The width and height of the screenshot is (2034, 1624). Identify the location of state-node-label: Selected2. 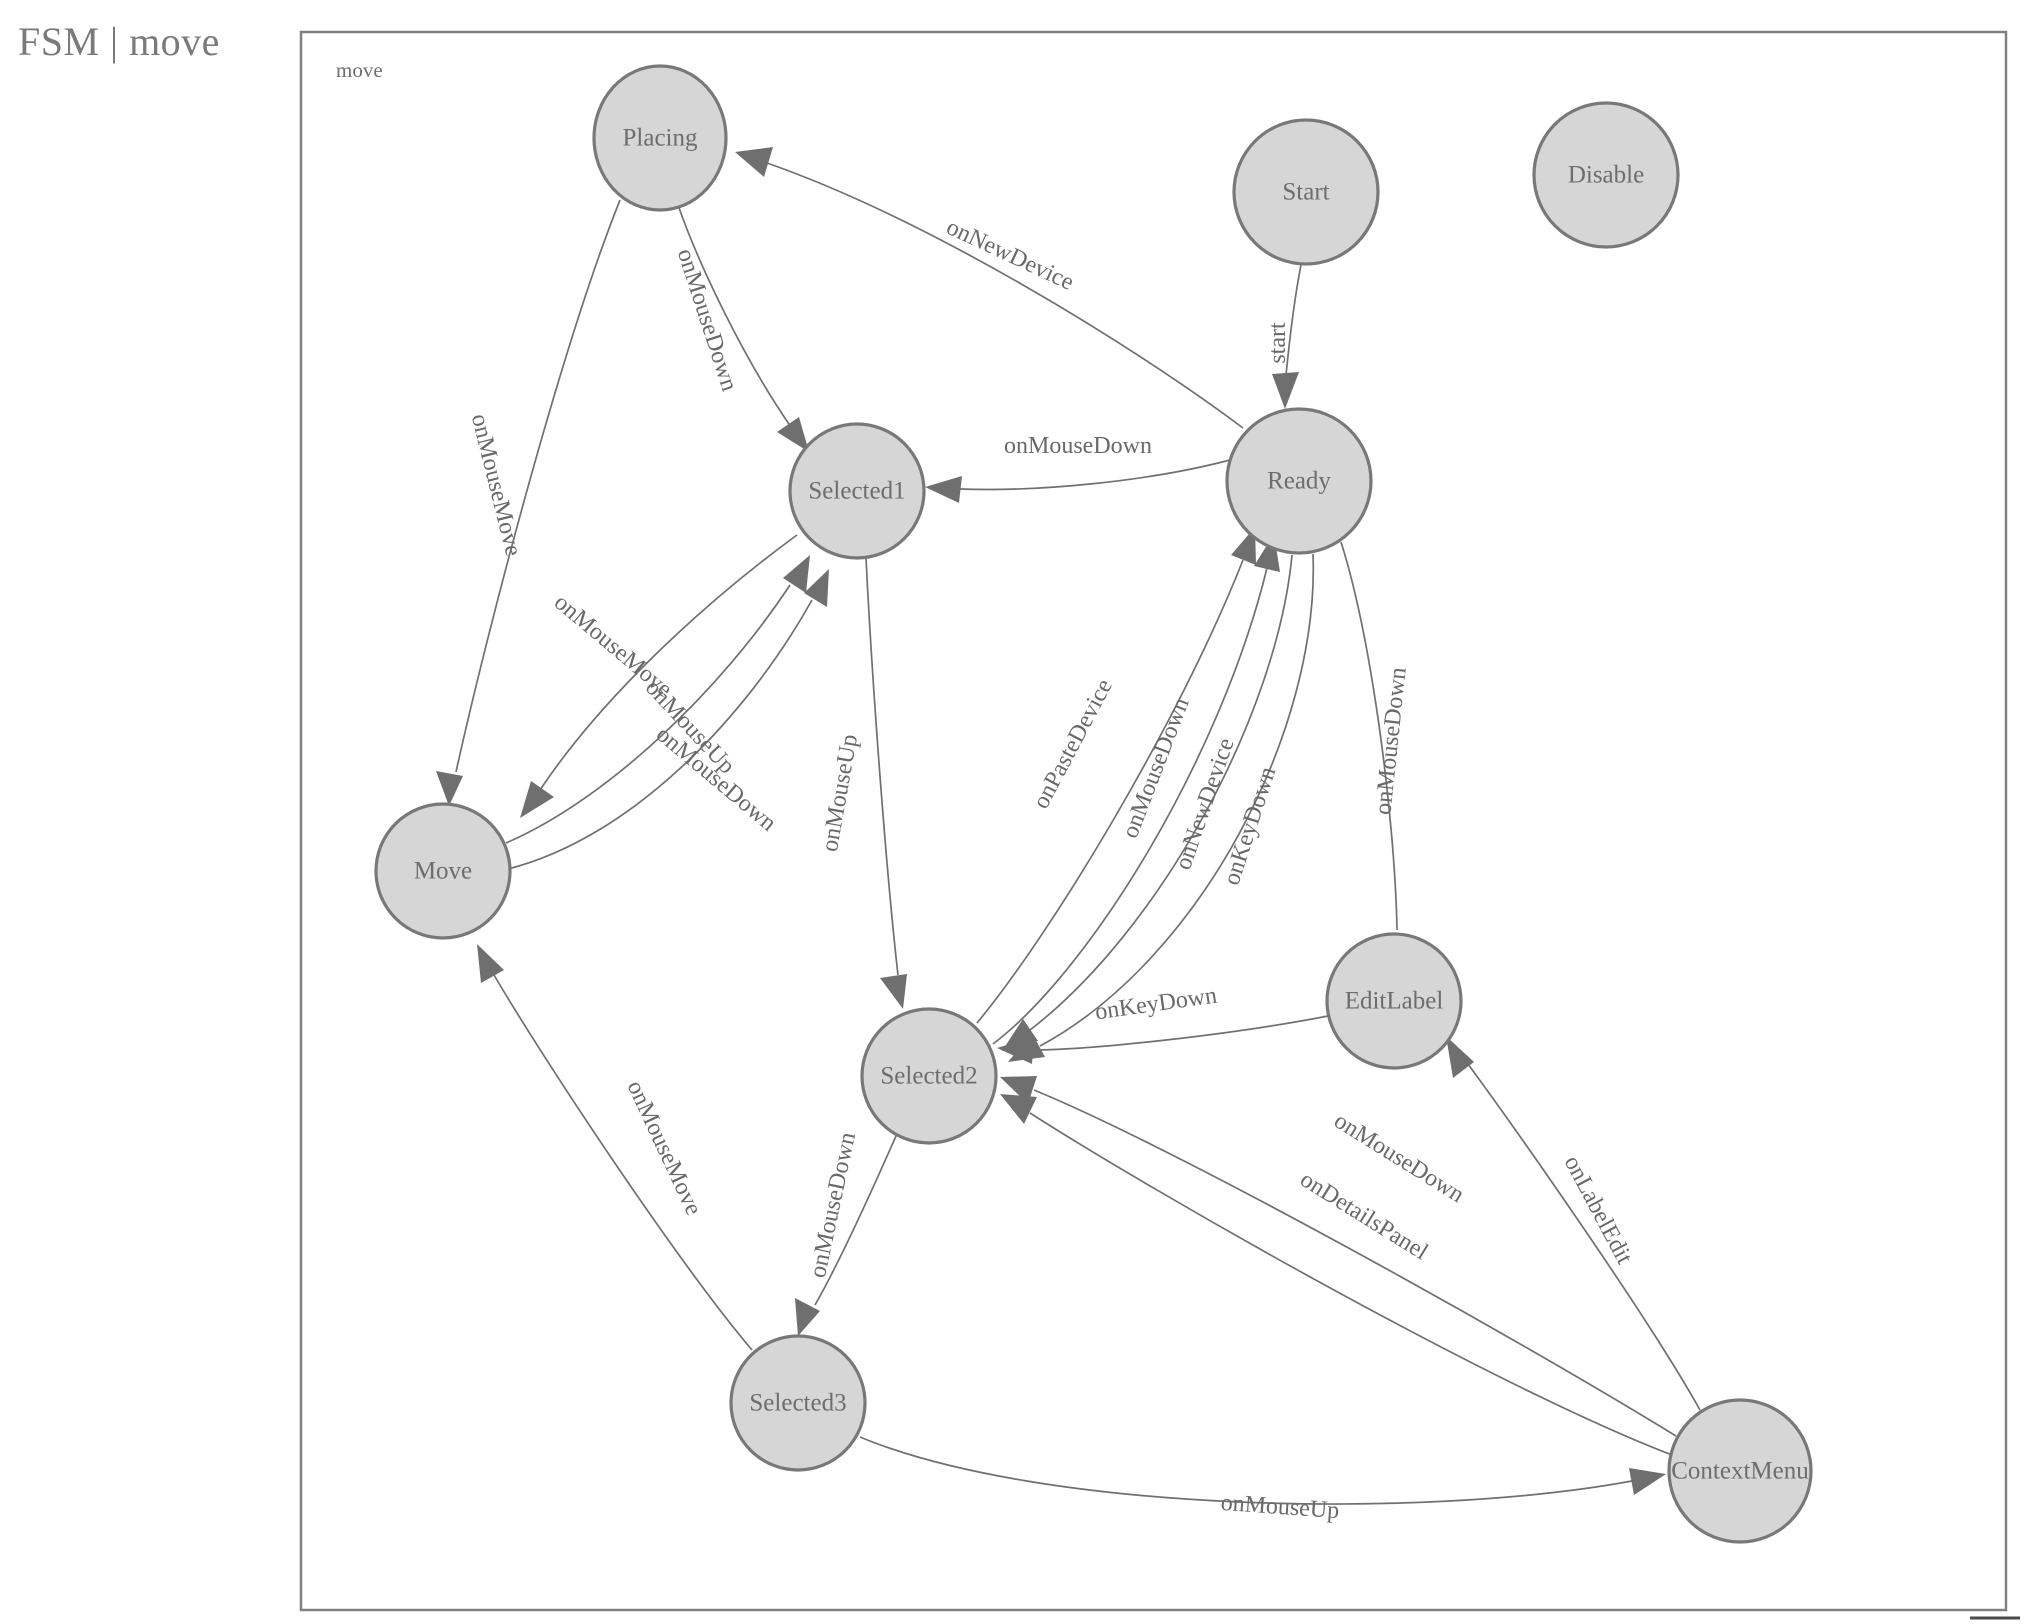
(928, 1076).